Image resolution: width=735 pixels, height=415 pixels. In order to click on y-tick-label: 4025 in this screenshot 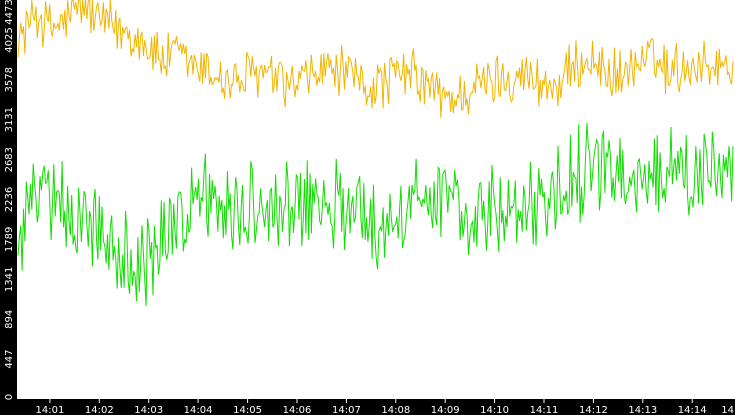, I will do `click(9, 39)`.